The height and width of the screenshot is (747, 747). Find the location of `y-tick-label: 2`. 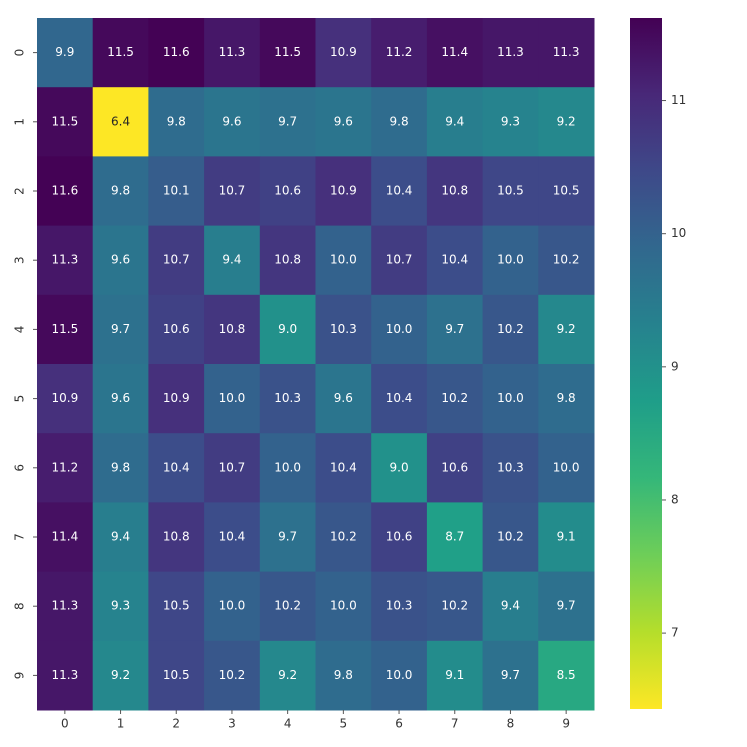

y-tick-label: 2 is located at coordinates (20, 191).